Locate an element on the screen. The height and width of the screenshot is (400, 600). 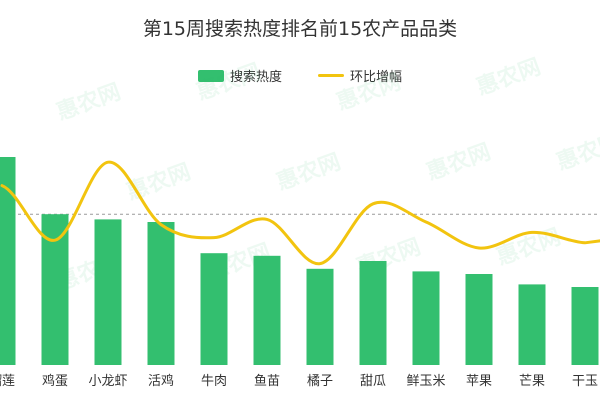
bar-牛肉 is located at coordinates (214, 309).